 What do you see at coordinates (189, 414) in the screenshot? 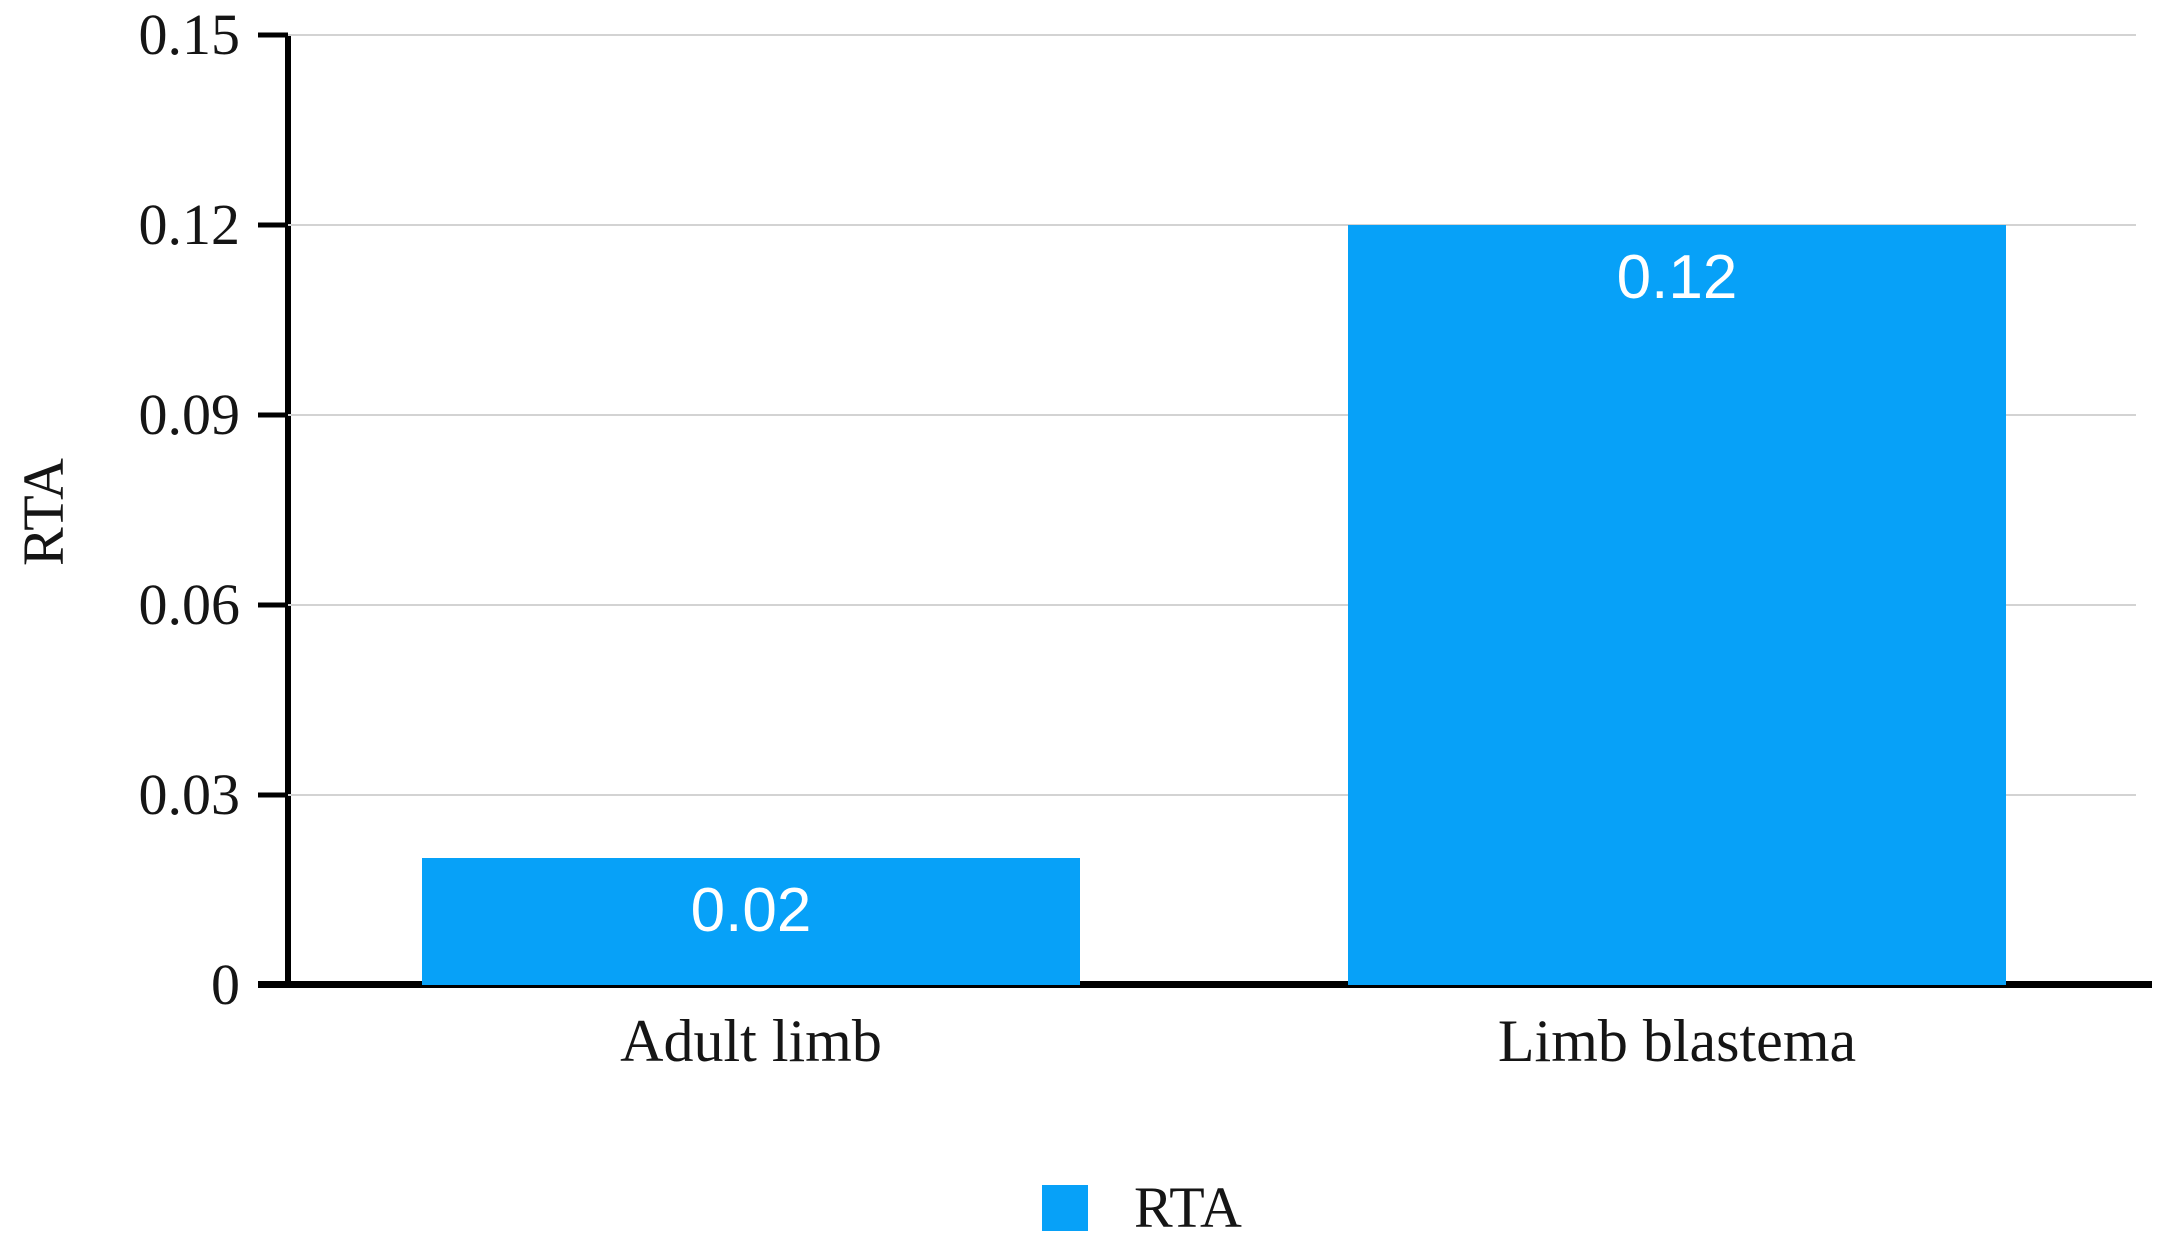
I see `y-tick-label-0.09: 0.09` at bounding box center [189, 414].